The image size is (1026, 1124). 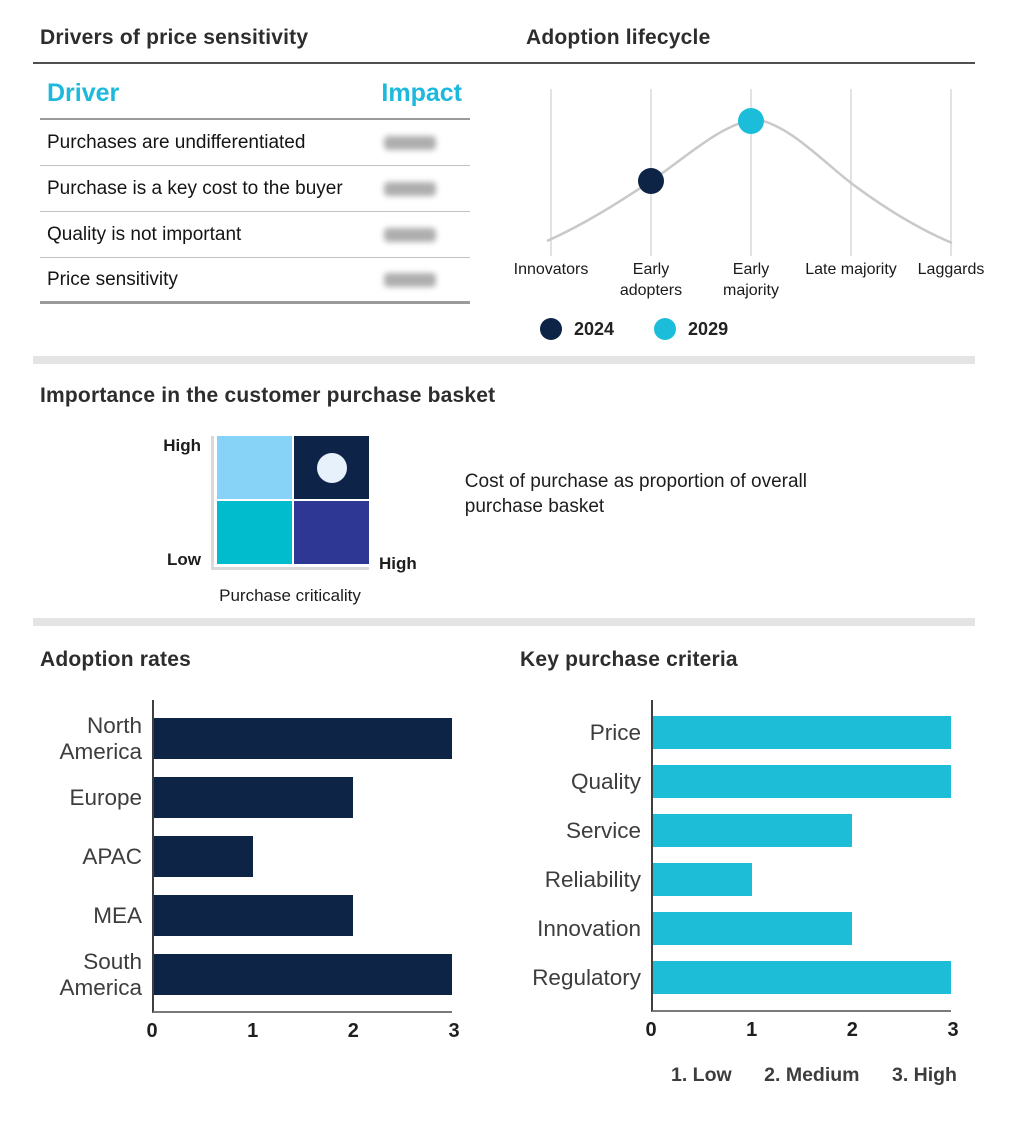 I want to click on stage-label: Early majority, so click(x=750, y=280).